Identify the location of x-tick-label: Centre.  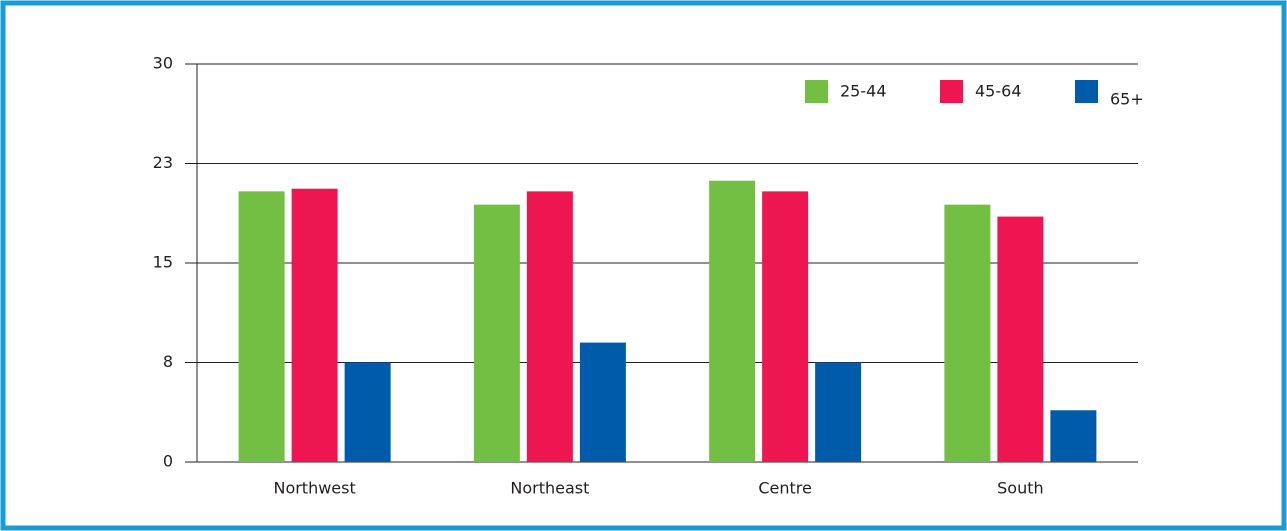
(785, 488).